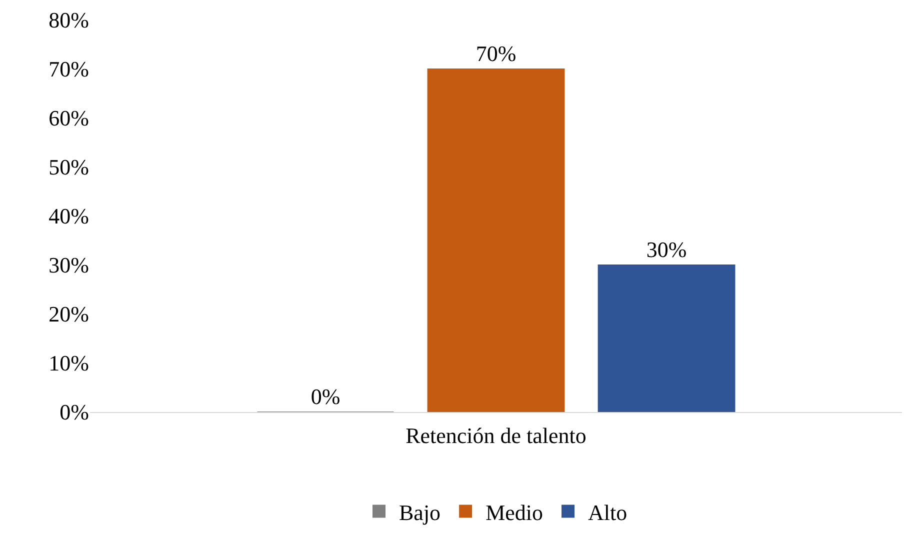 Image resolution: width=904 pixels, height=535 pixels. What do you see at coordinates (68, 265) in the screenshot?
I see `y-tick-label: 30%` at bounding box center [68, 265].